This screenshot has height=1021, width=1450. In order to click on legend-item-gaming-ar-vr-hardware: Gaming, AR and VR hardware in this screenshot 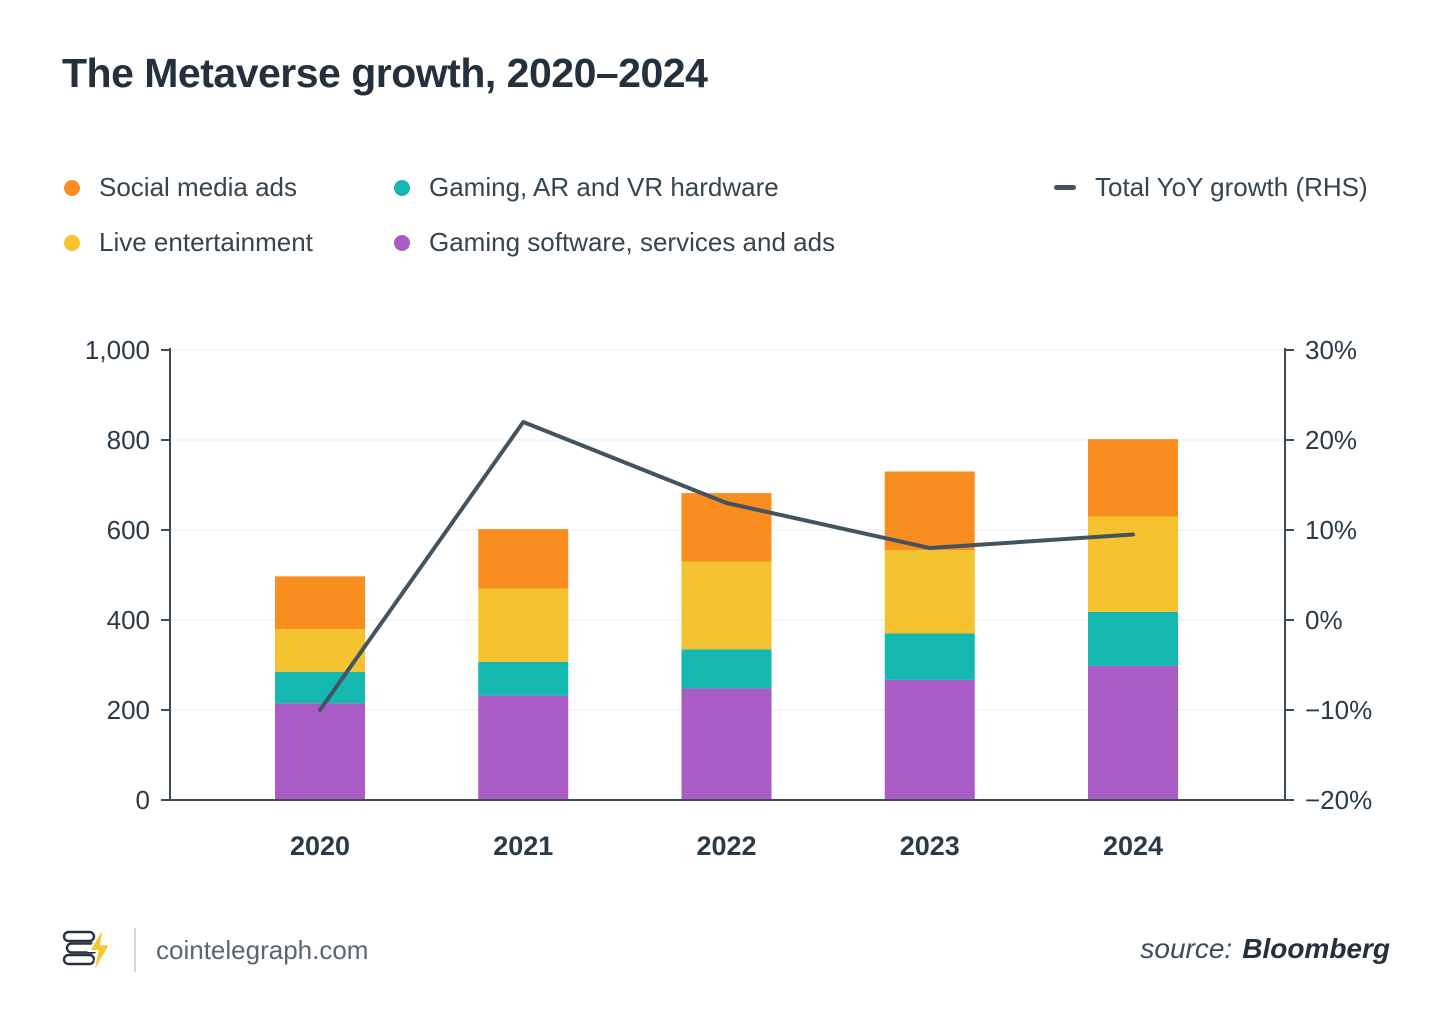, I will do `click(724, 187)`.